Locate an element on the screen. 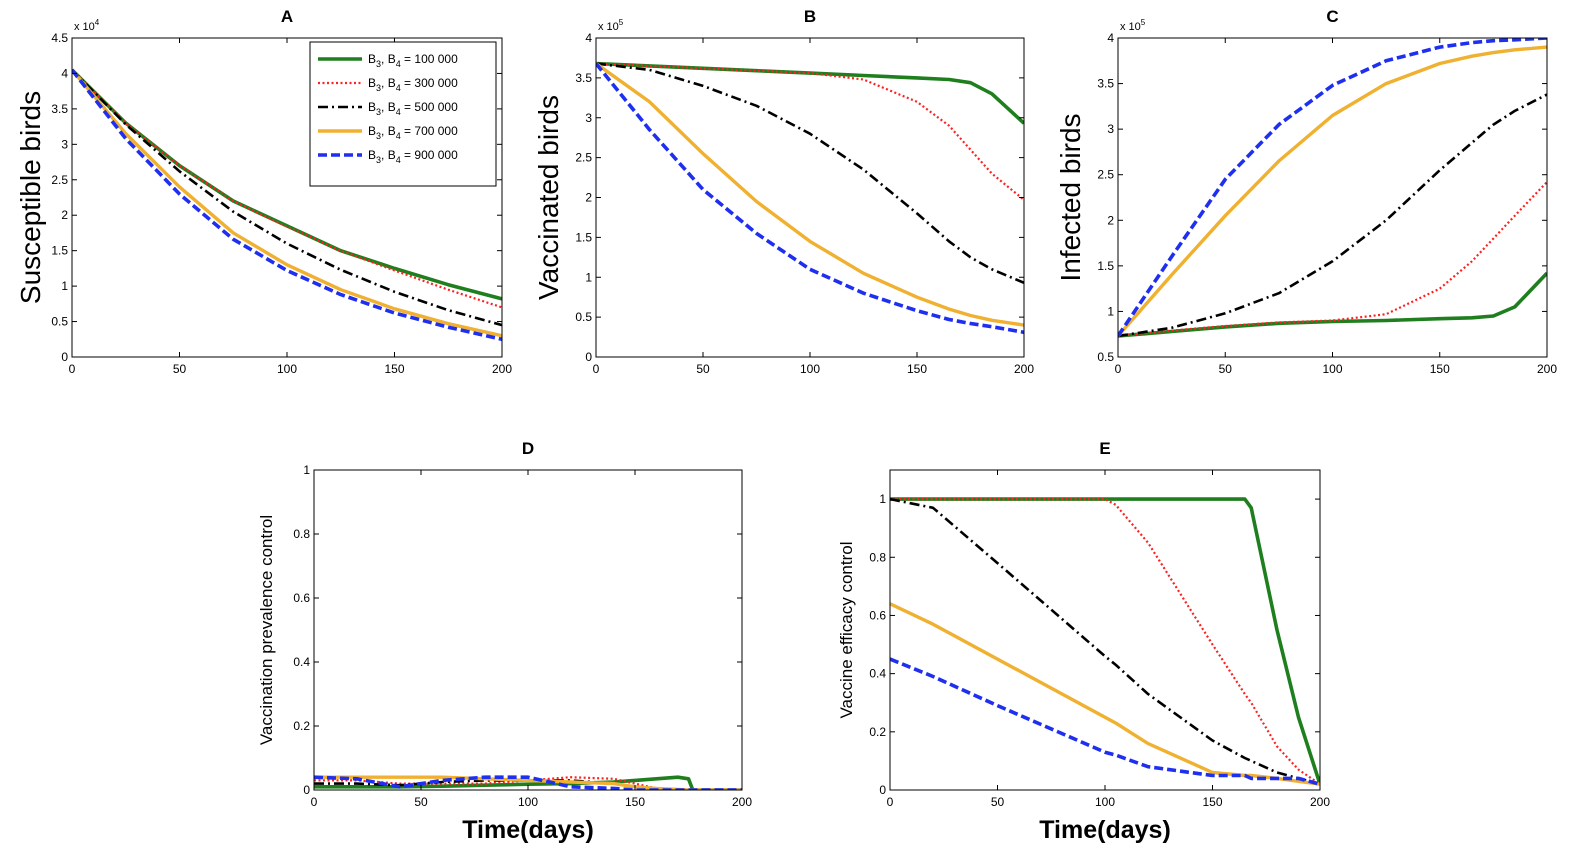 This screenshot has width=1587, height=858. y-tick-label: 0.8 is located at coordinates (877, 557).